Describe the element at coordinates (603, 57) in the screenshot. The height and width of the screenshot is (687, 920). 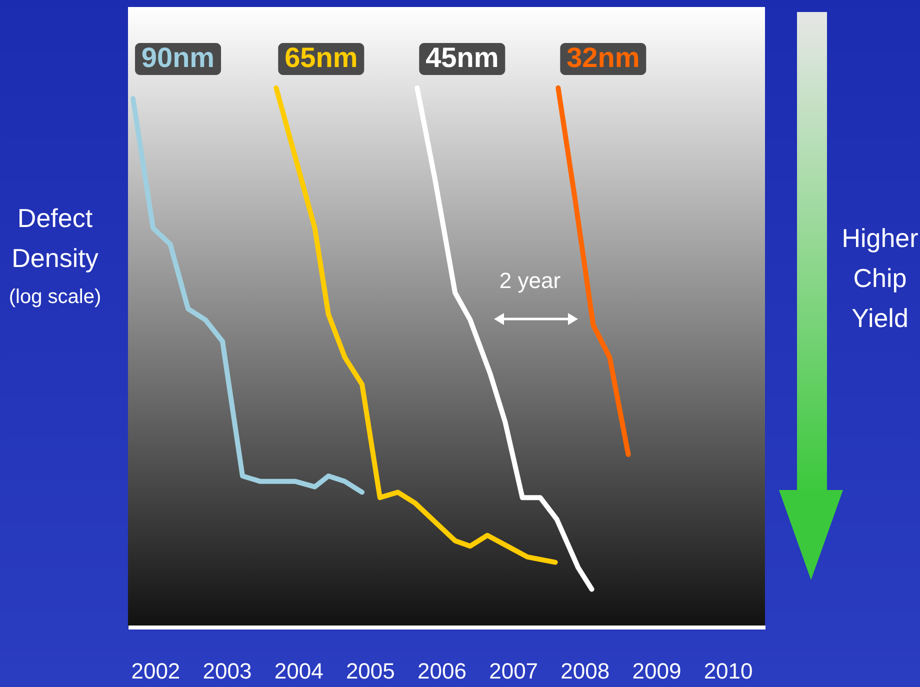
I see `series-label: 32nm` at that location.